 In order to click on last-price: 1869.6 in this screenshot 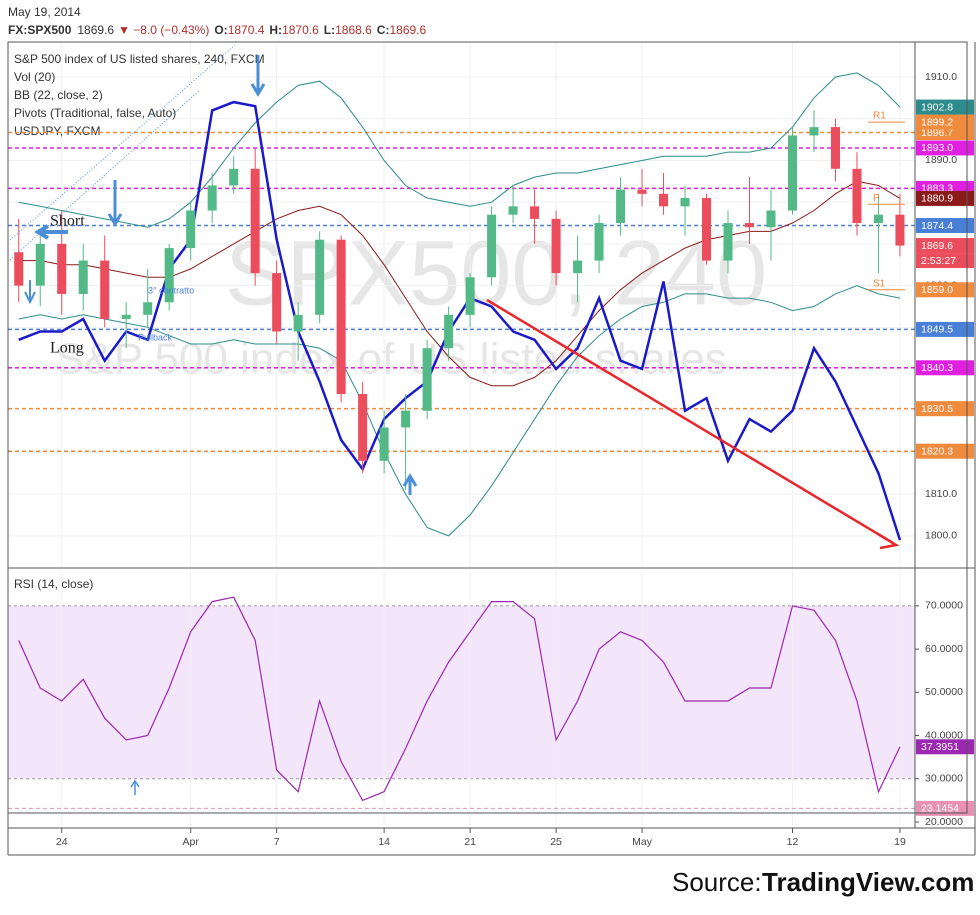, I will do `click(95, 30)`.